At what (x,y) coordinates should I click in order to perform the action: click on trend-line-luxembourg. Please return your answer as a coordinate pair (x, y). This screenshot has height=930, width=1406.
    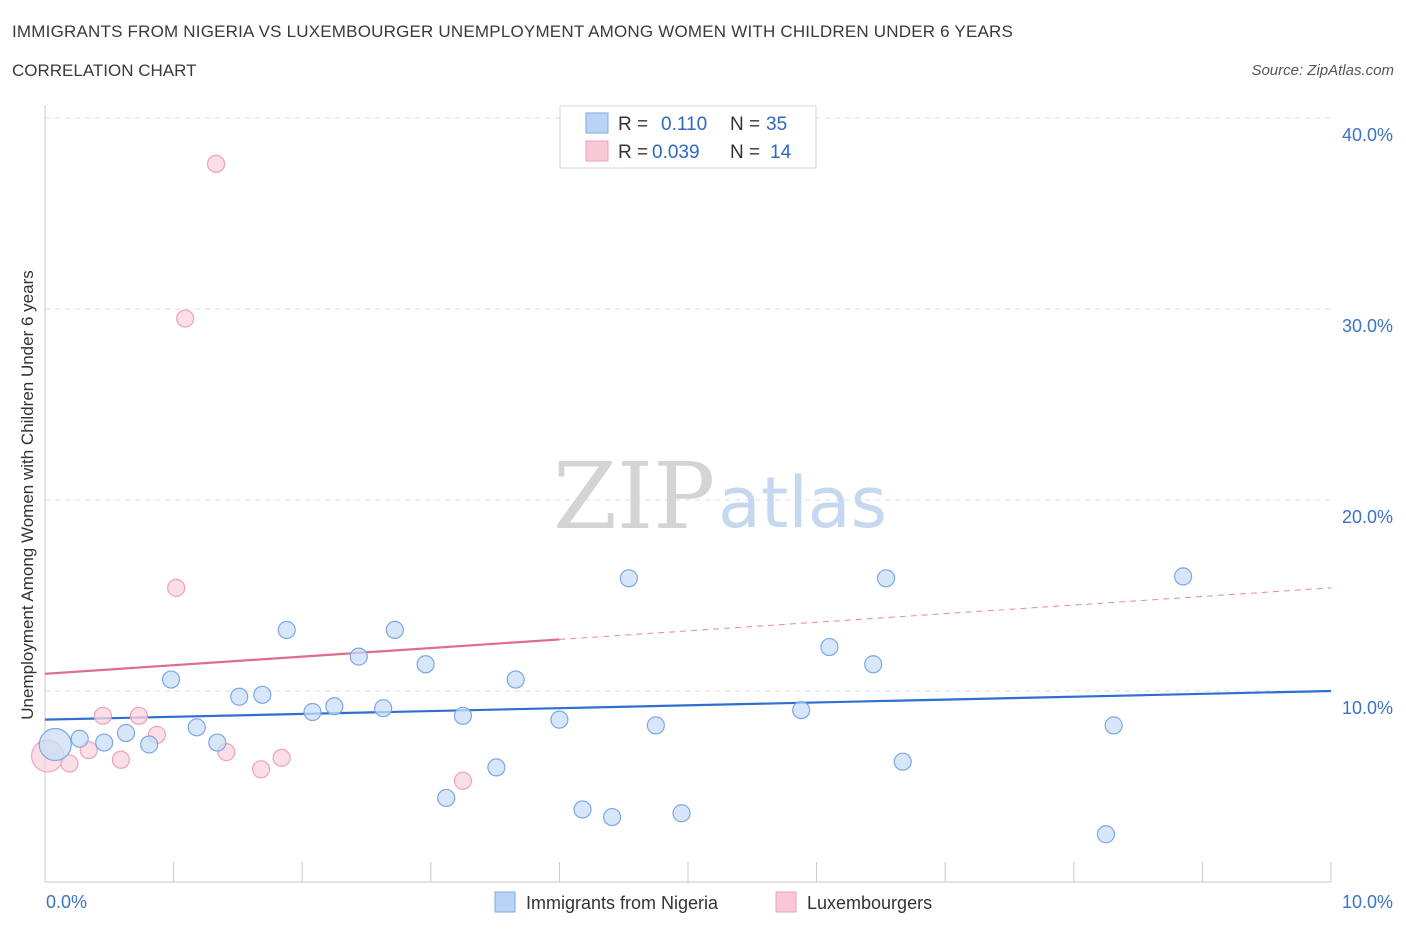
    Looking at the image, I should click on (302, 656).